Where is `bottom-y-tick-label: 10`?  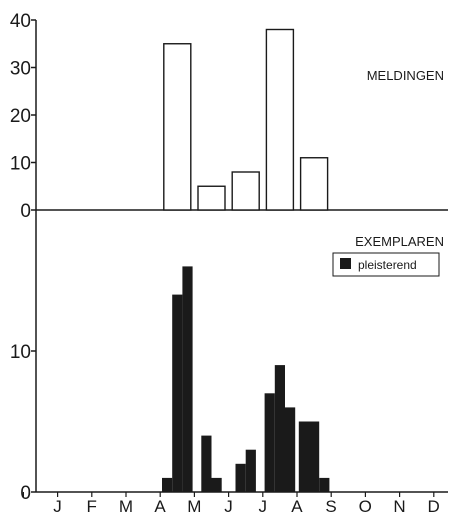 bottom-y-tick-label: 10 is located at coordinates (20, 352).